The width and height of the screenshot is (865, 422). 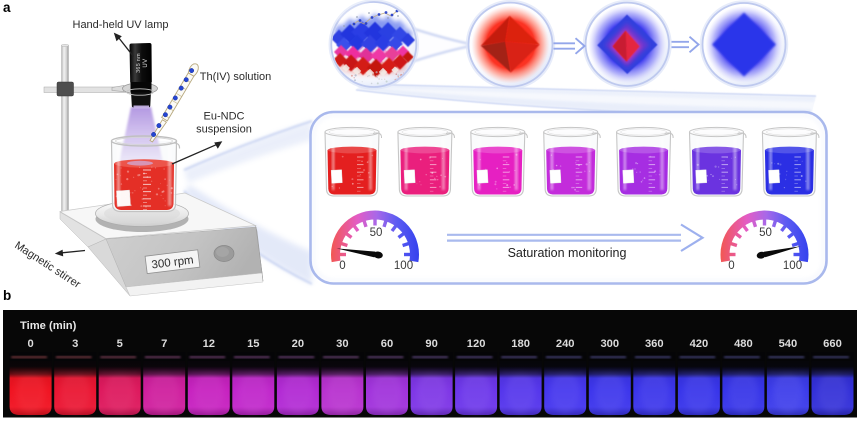 I want to click on svg-text: 7, so click(x=164, y=344).